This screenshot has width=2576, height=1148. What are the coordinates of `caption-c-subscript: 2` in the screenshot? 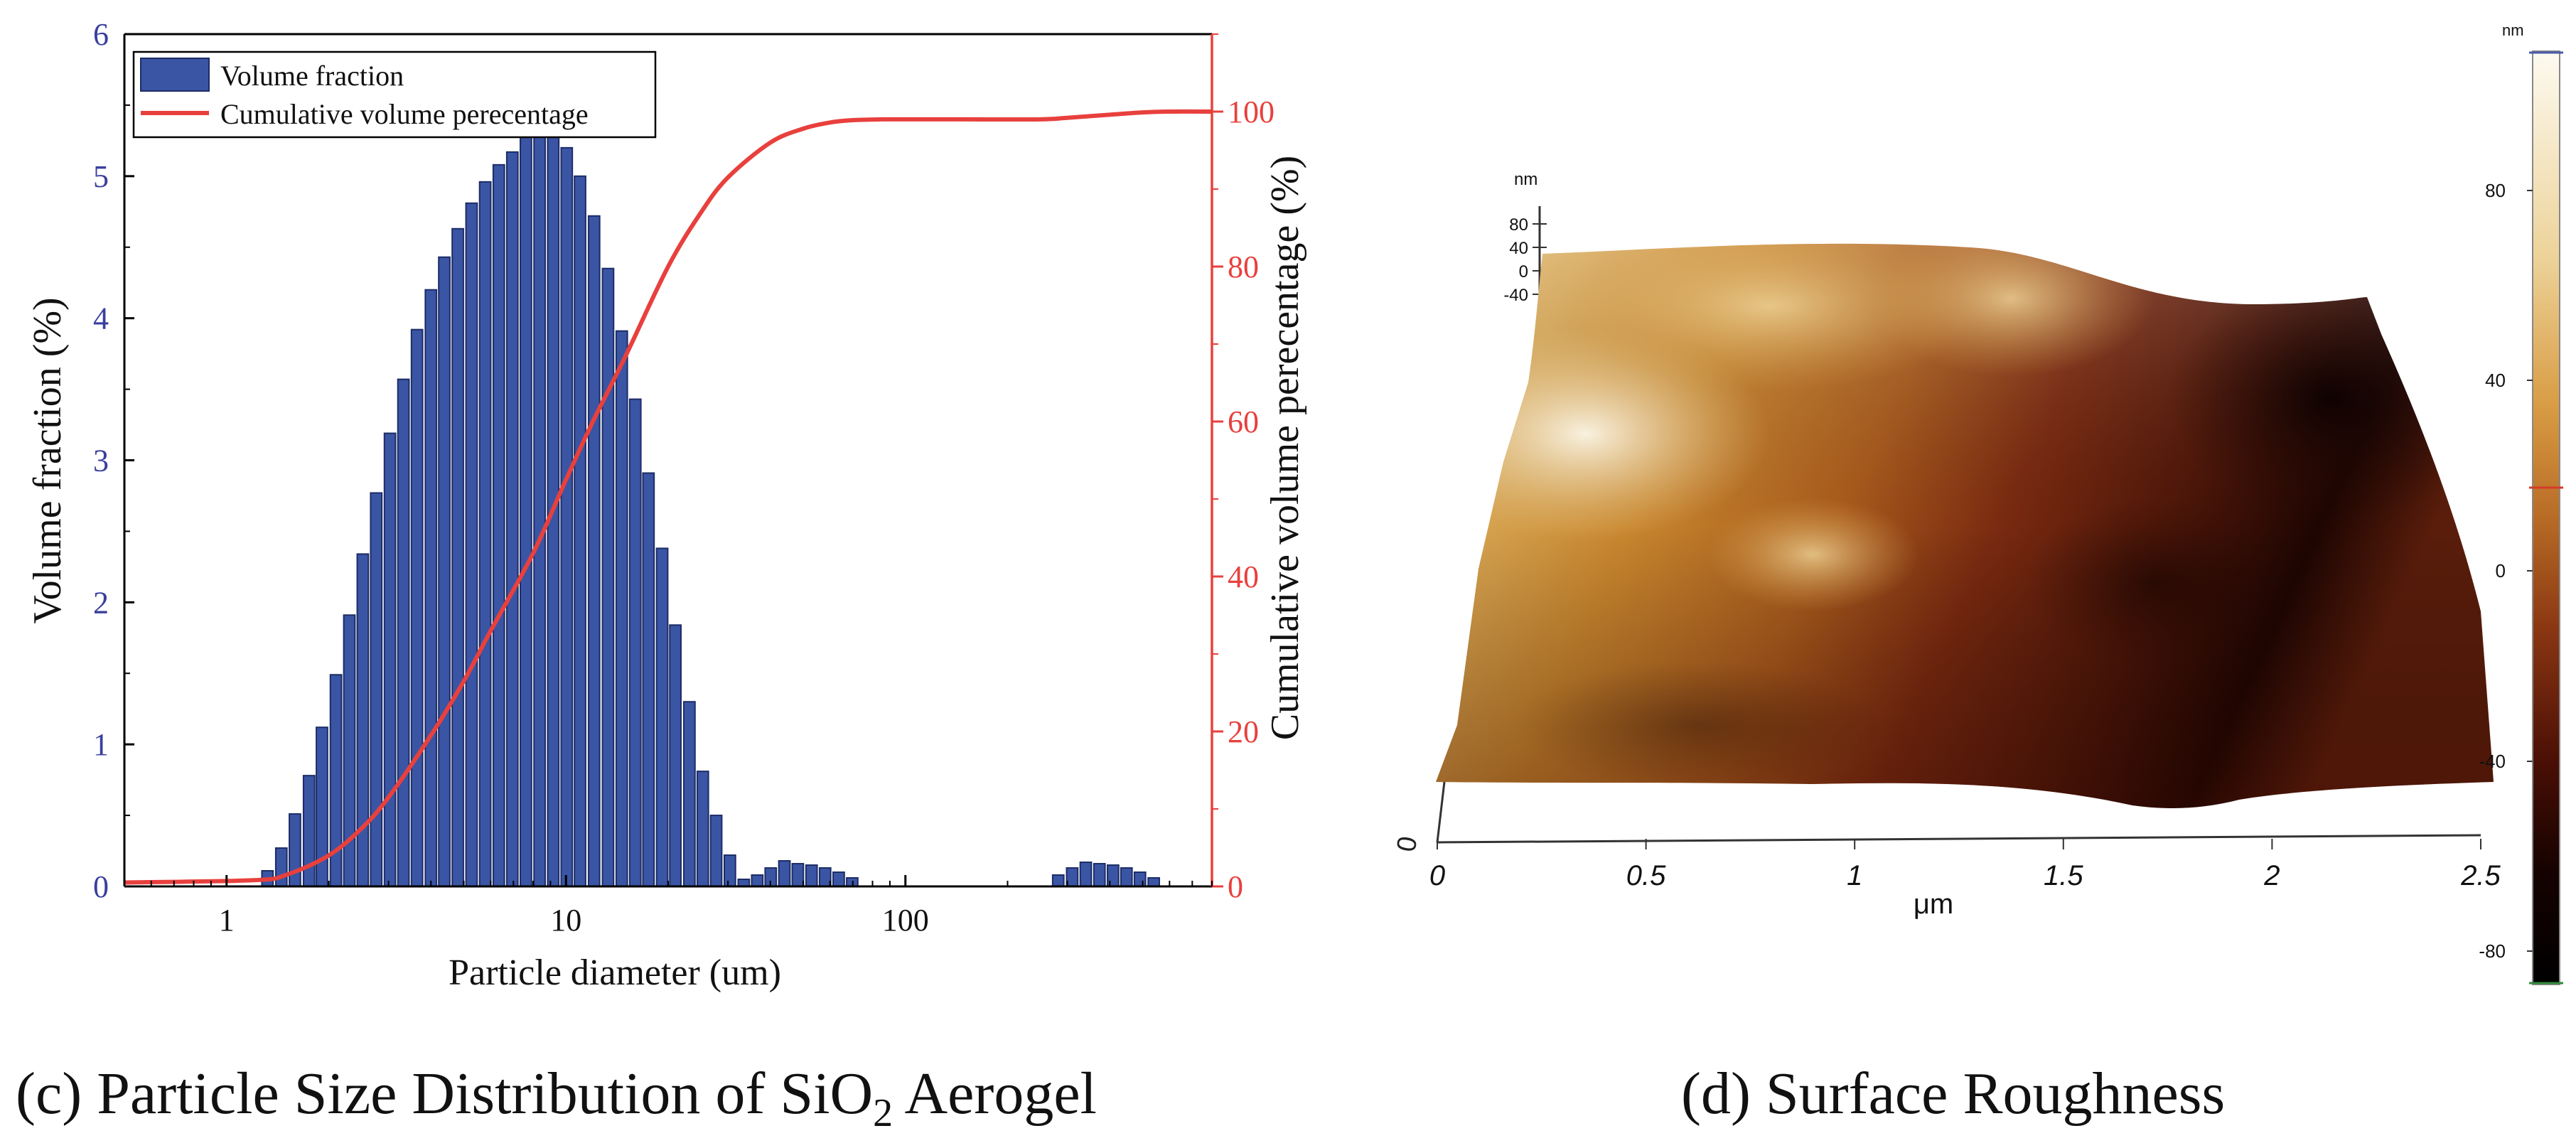 It's located at (883, 1112).